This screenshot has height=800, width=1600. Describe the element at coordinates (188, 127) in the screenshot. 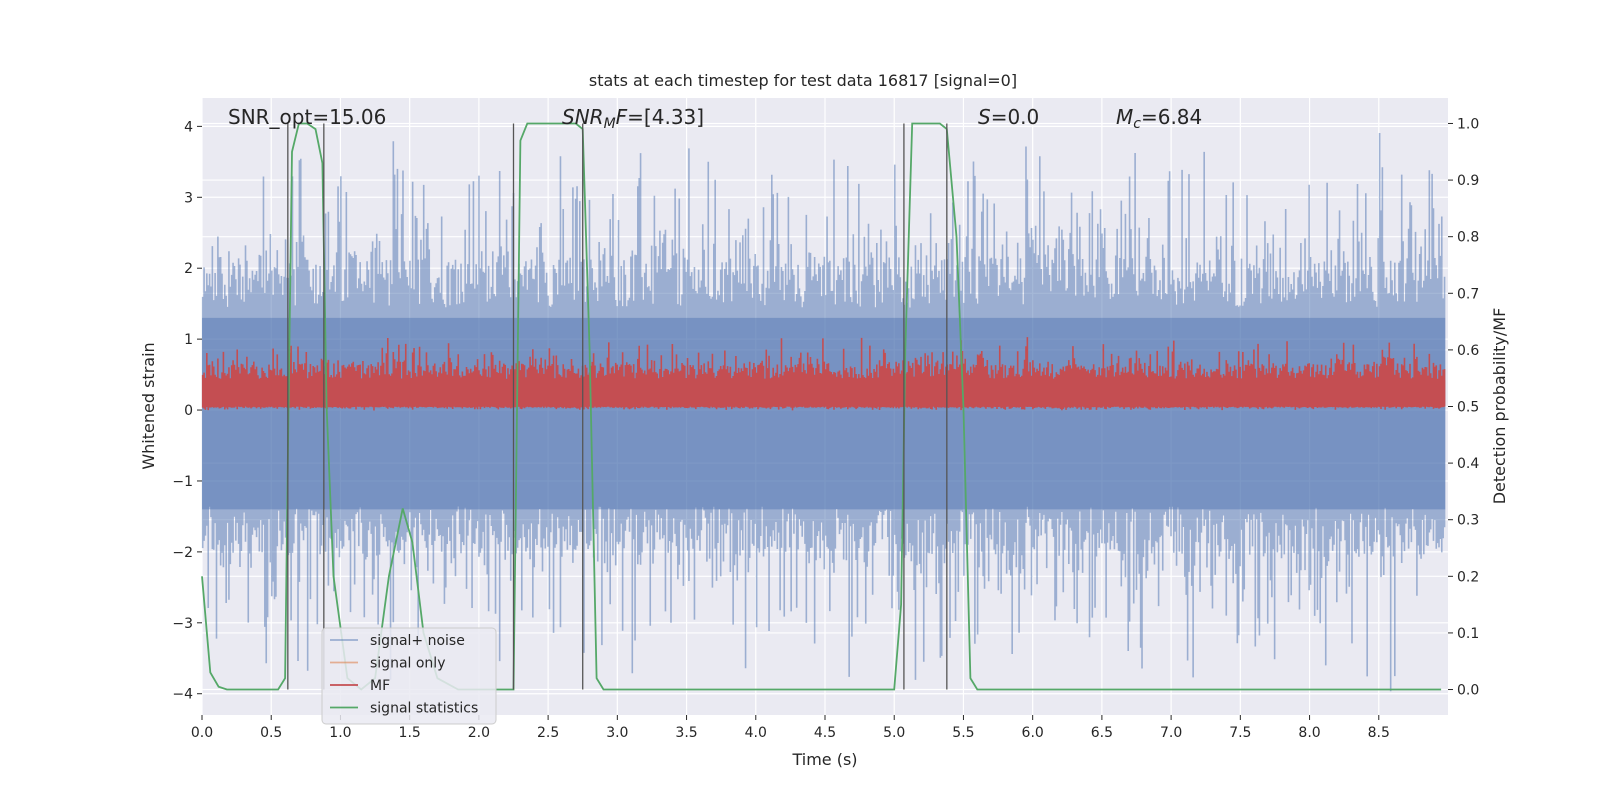

I see `y-tick-label: 4` at that location.